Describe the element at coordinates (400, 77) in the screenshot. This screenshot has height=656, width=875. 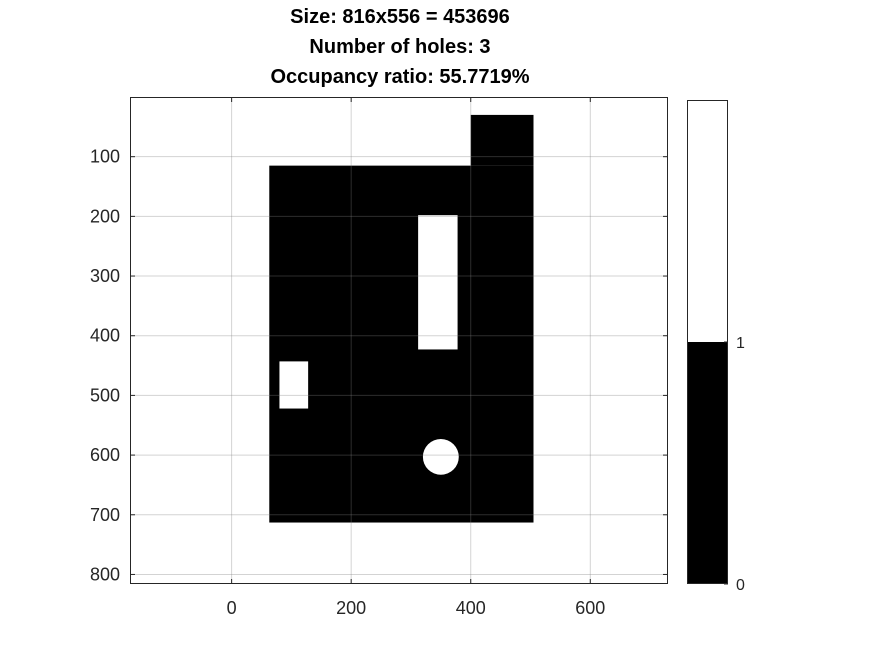
I see `title-occupancy-ratio: Occupancy ratio: 55.7719%` at that location.